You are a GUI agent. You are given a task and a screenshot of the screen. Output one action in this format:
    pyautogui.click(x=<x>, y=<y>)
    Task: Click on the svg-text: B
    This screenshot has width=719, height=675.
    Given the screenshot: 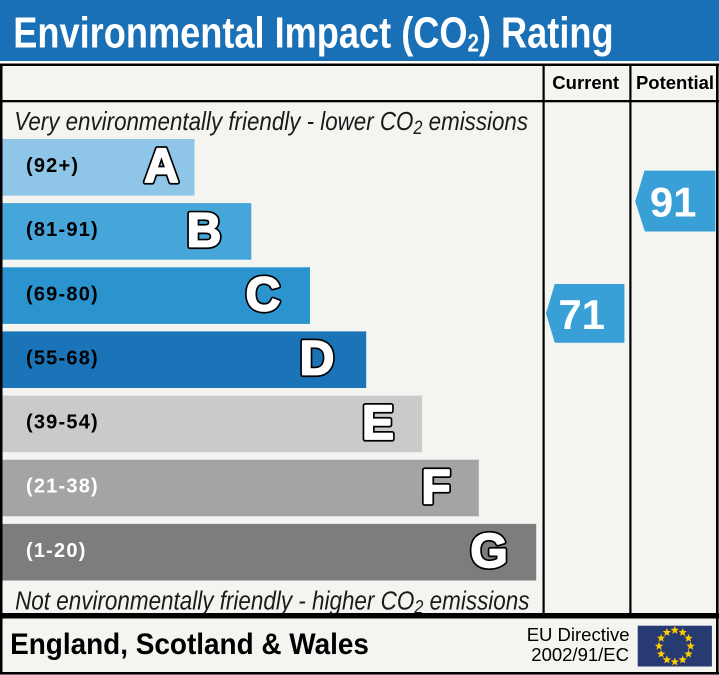 What is the action you would take?
    pyautogui.click(x=204, y=230)
    